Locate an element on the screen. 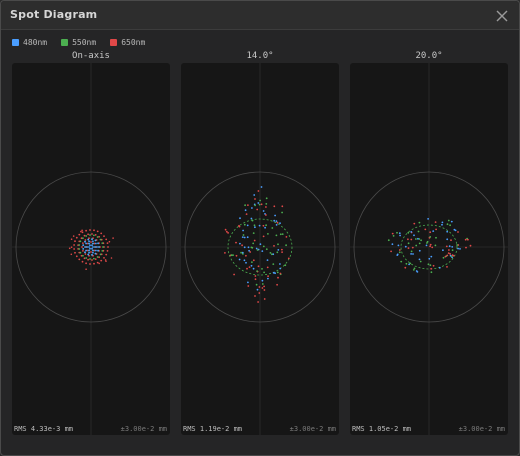 The image size is (520, 456). legend-swatch-650nm is located at coordinates (114, 42).